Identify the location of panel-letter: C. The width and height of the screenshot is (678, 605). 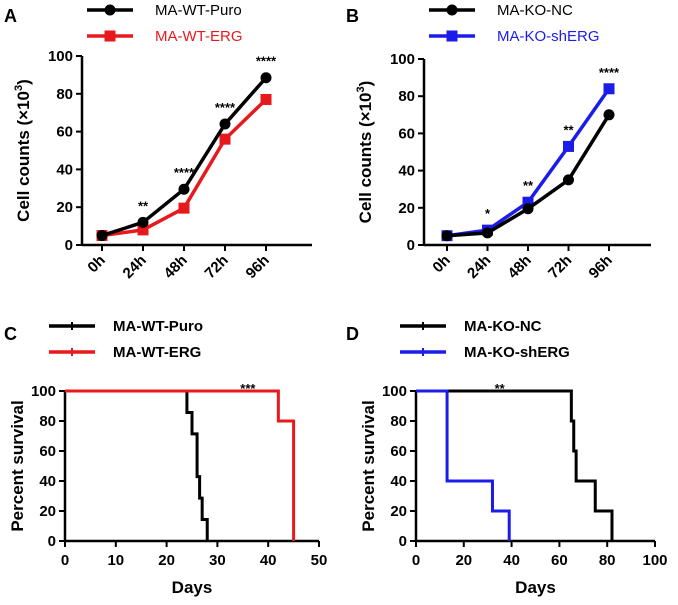
(10, 334).